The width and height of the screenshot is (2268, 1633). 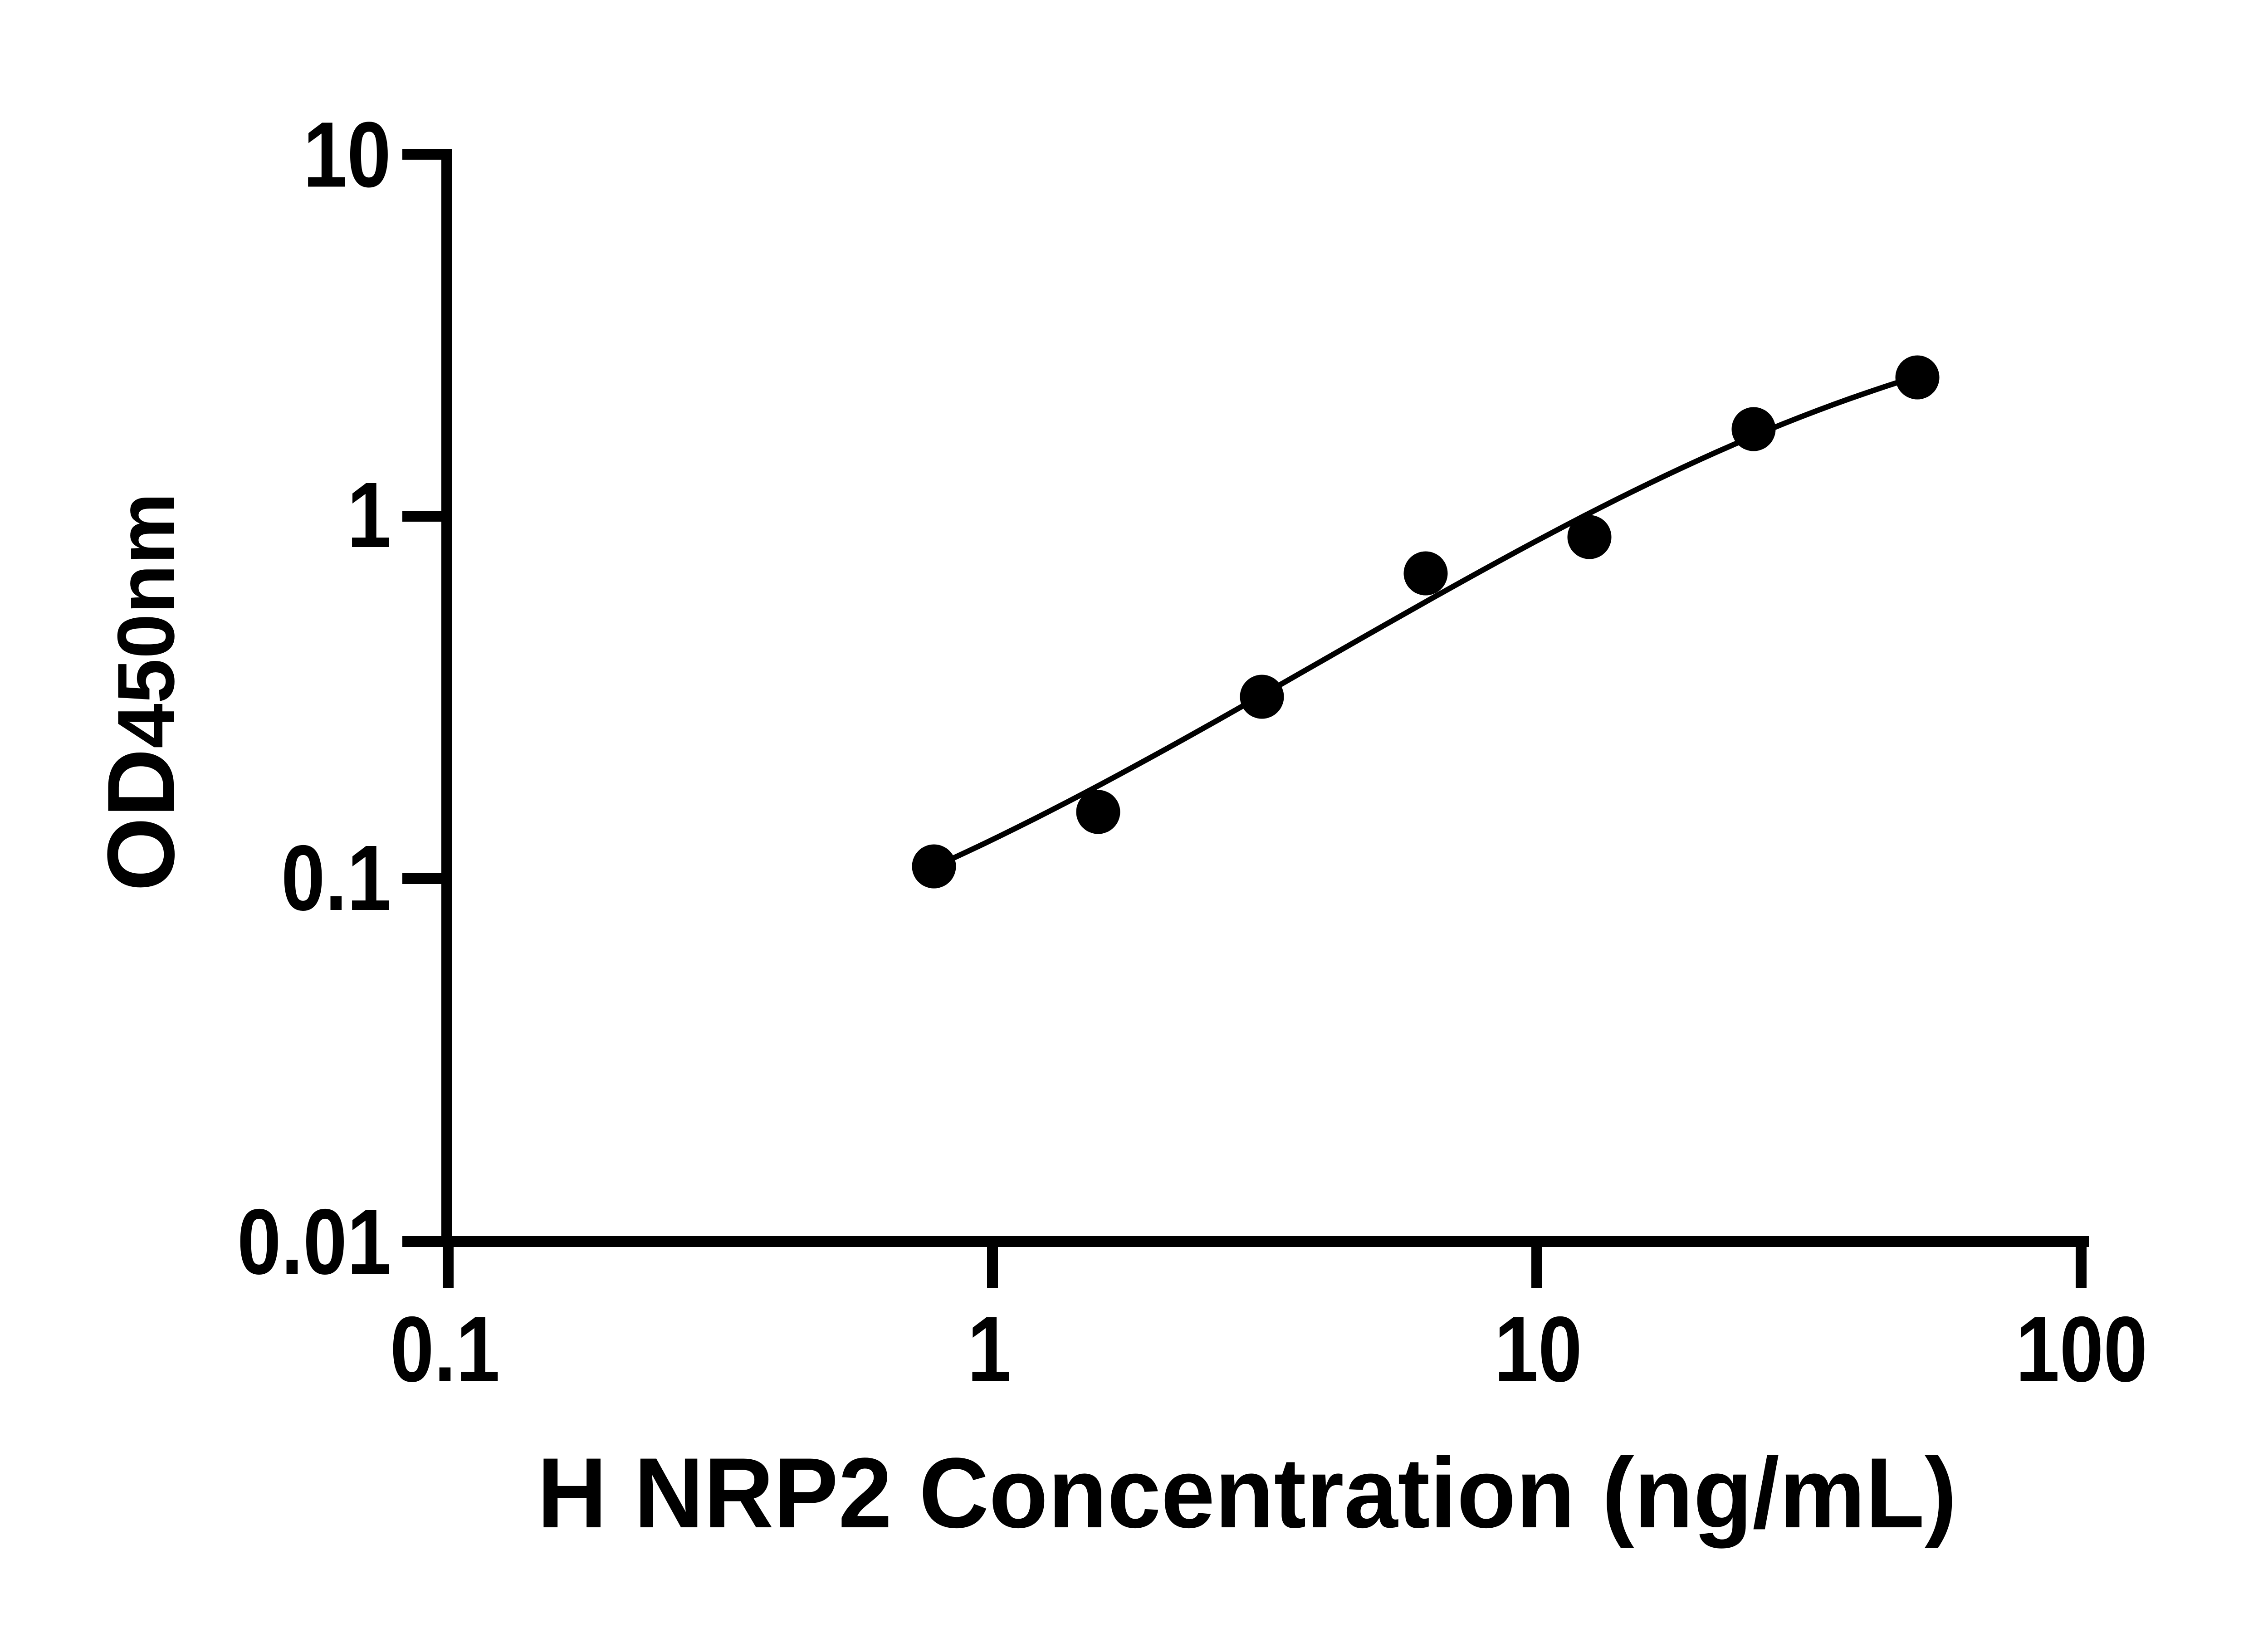 I want to click on svg-text: H NRP2 Concentration (ng/mL), so click(x=1247, y=1493).